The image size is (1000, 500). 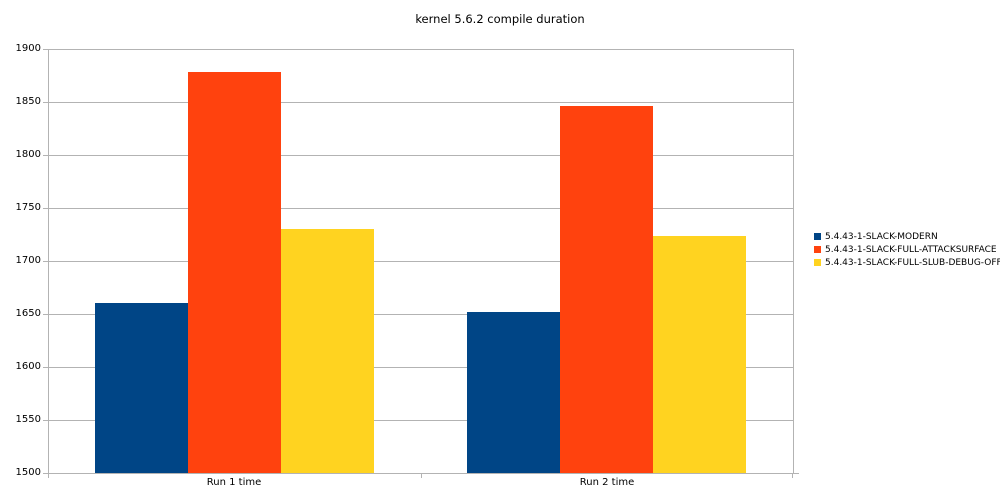 I want to click on legend-item: 5.4.43-1-SLACK-FULL-ATTACKSURFACE, so click(x=907, y=249).